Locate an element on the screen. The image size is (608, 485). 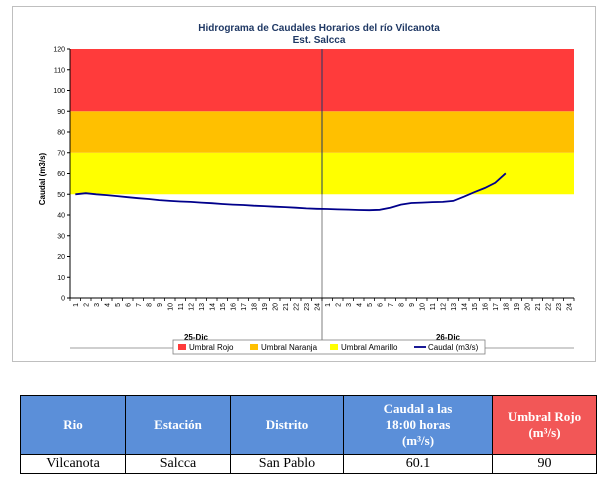
y-tick-label: 60 is located at coordinates (61, 174).